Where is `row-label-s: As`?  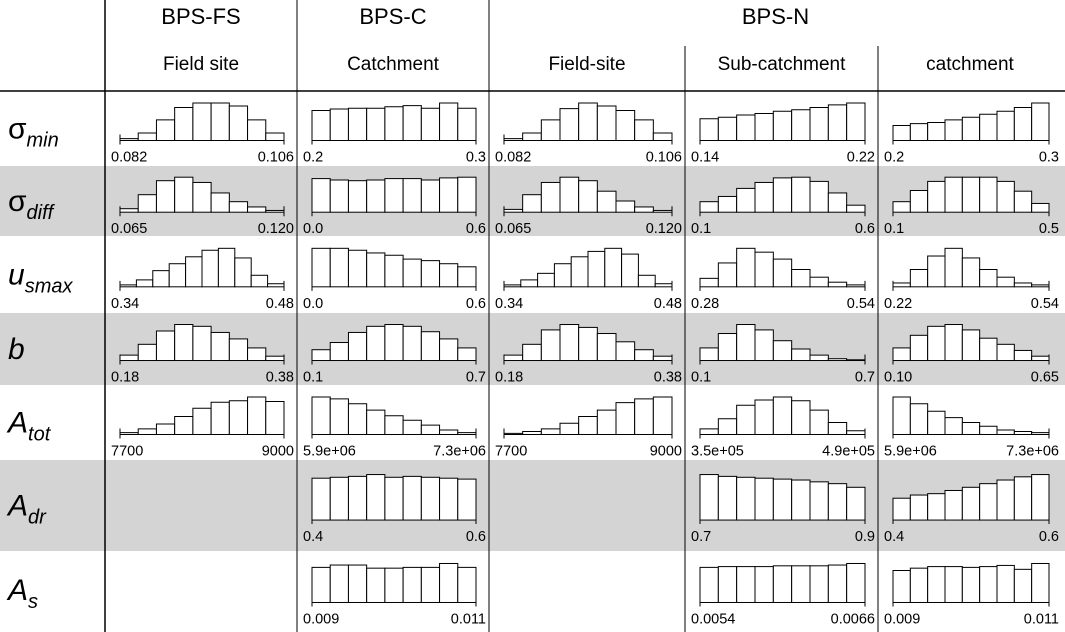 row-label-s: As is located at coordinates (22, 593).